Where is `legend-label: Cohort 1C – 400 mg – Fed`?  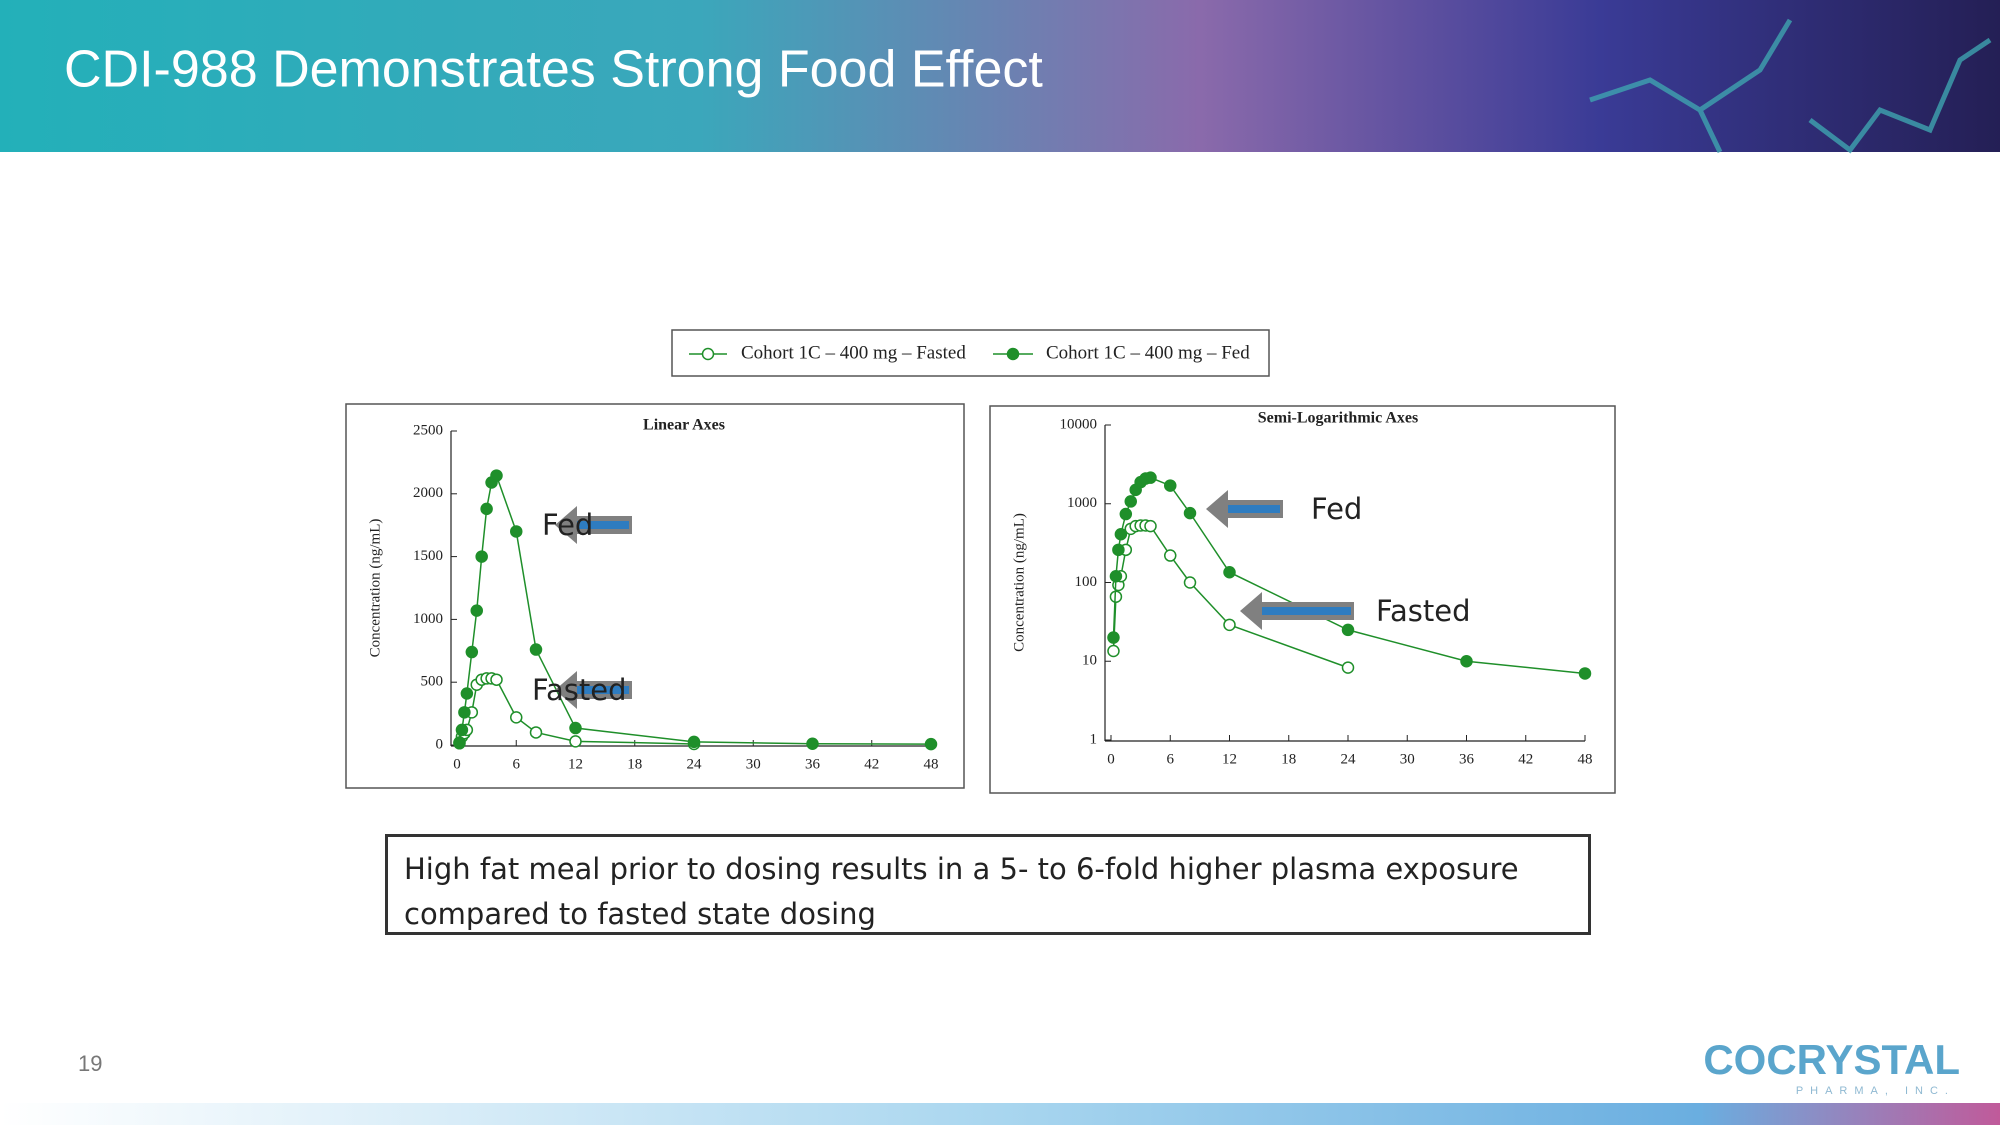
legend-label: Cohort 1C – 400 mg – Fed is located at coordinates (1148, 352).